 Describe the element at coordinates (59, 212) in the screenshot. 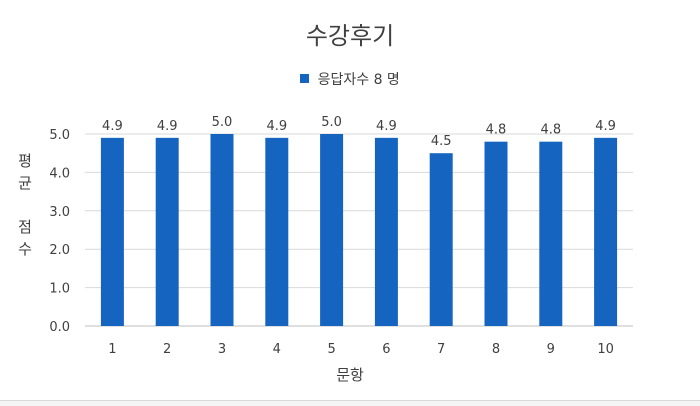

I see `y-tick-label: 3.0` at that location.